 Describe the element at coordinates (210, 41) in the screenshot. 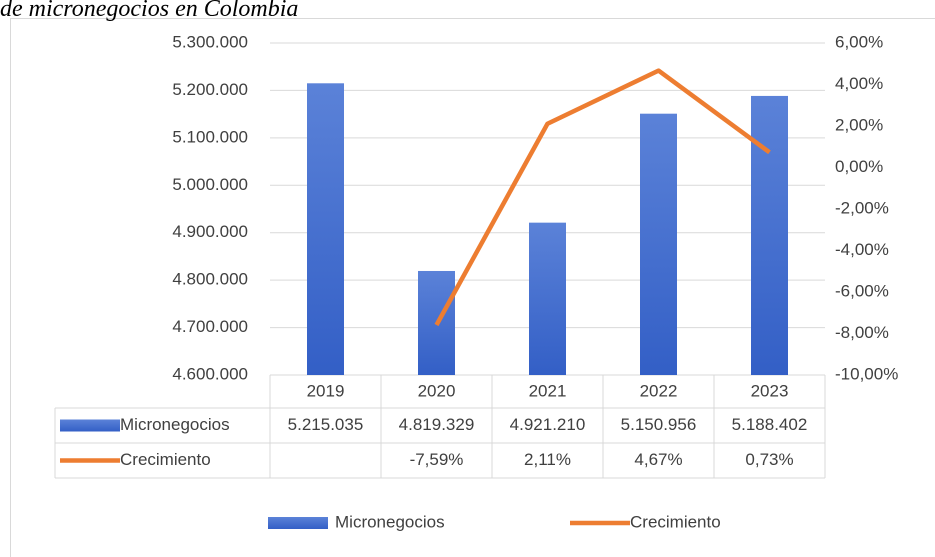

I see `y-tick-label: 5.300.000` at that location.